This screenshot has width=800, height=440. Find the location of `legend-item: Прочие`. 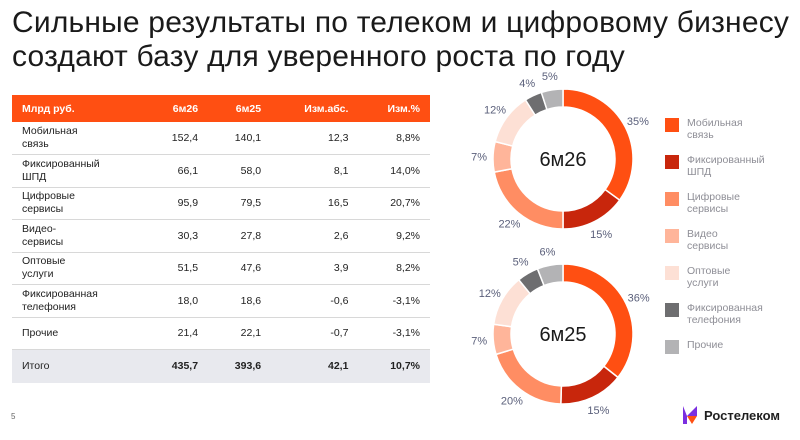

legend-item: Прочие is located at coordinates (730, 357).